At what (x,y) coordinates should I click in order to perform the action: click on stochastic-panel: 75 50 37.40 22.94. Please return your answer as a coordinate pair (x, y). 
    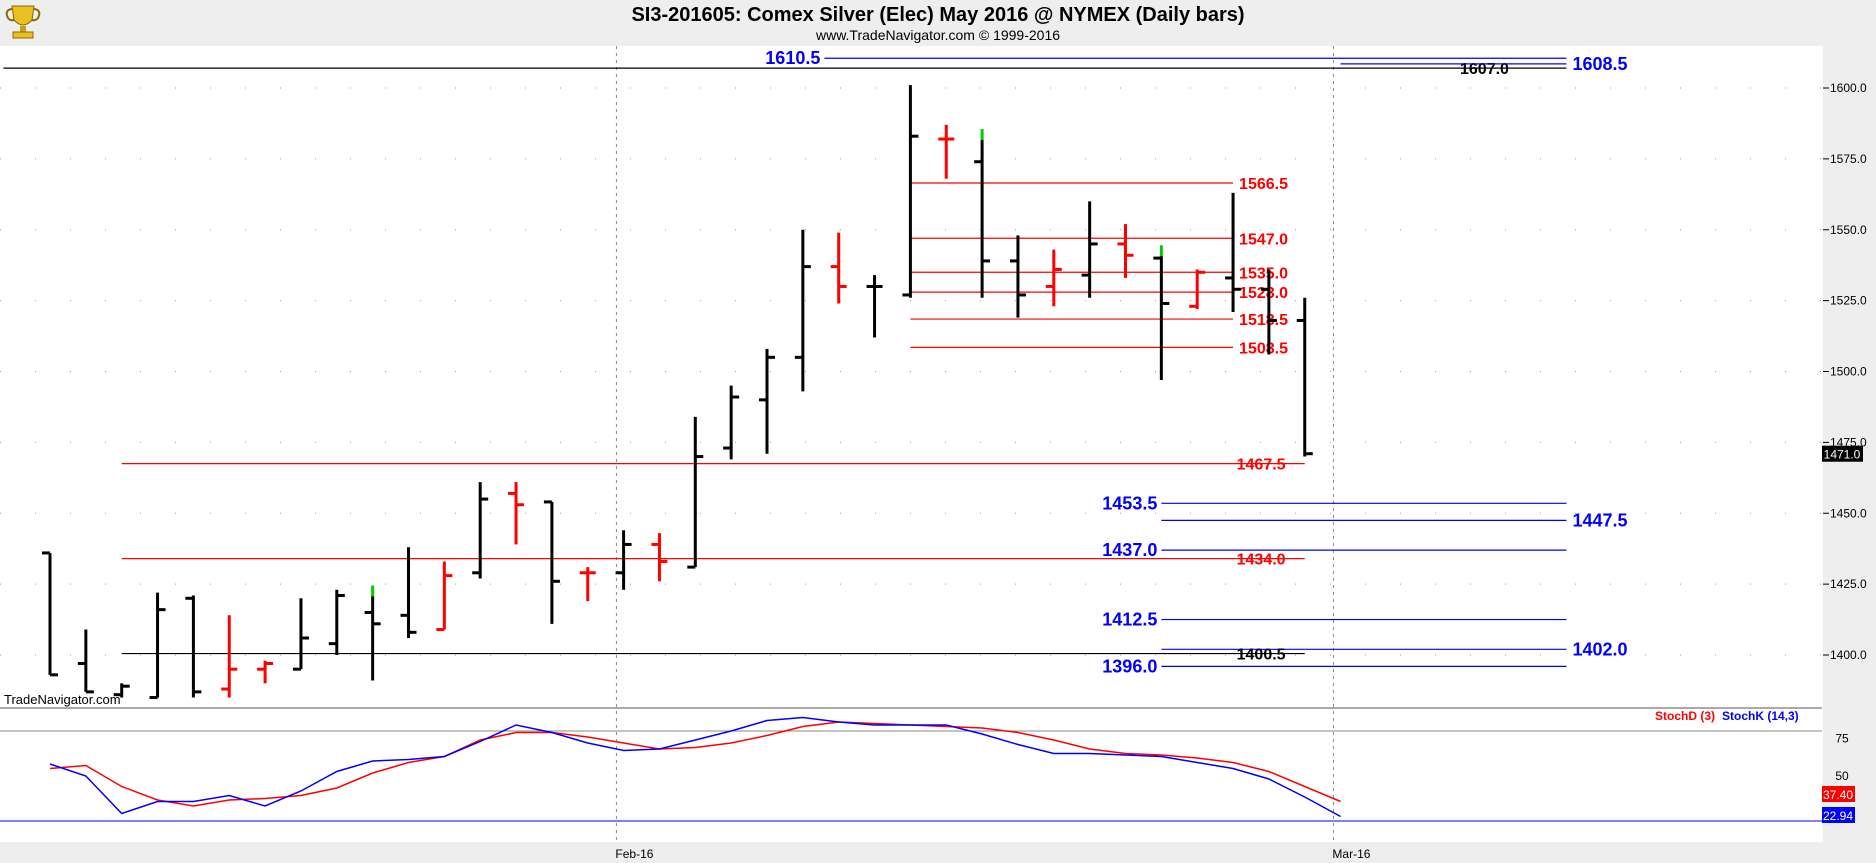
    Looking at the image, I should click on (927, 769).